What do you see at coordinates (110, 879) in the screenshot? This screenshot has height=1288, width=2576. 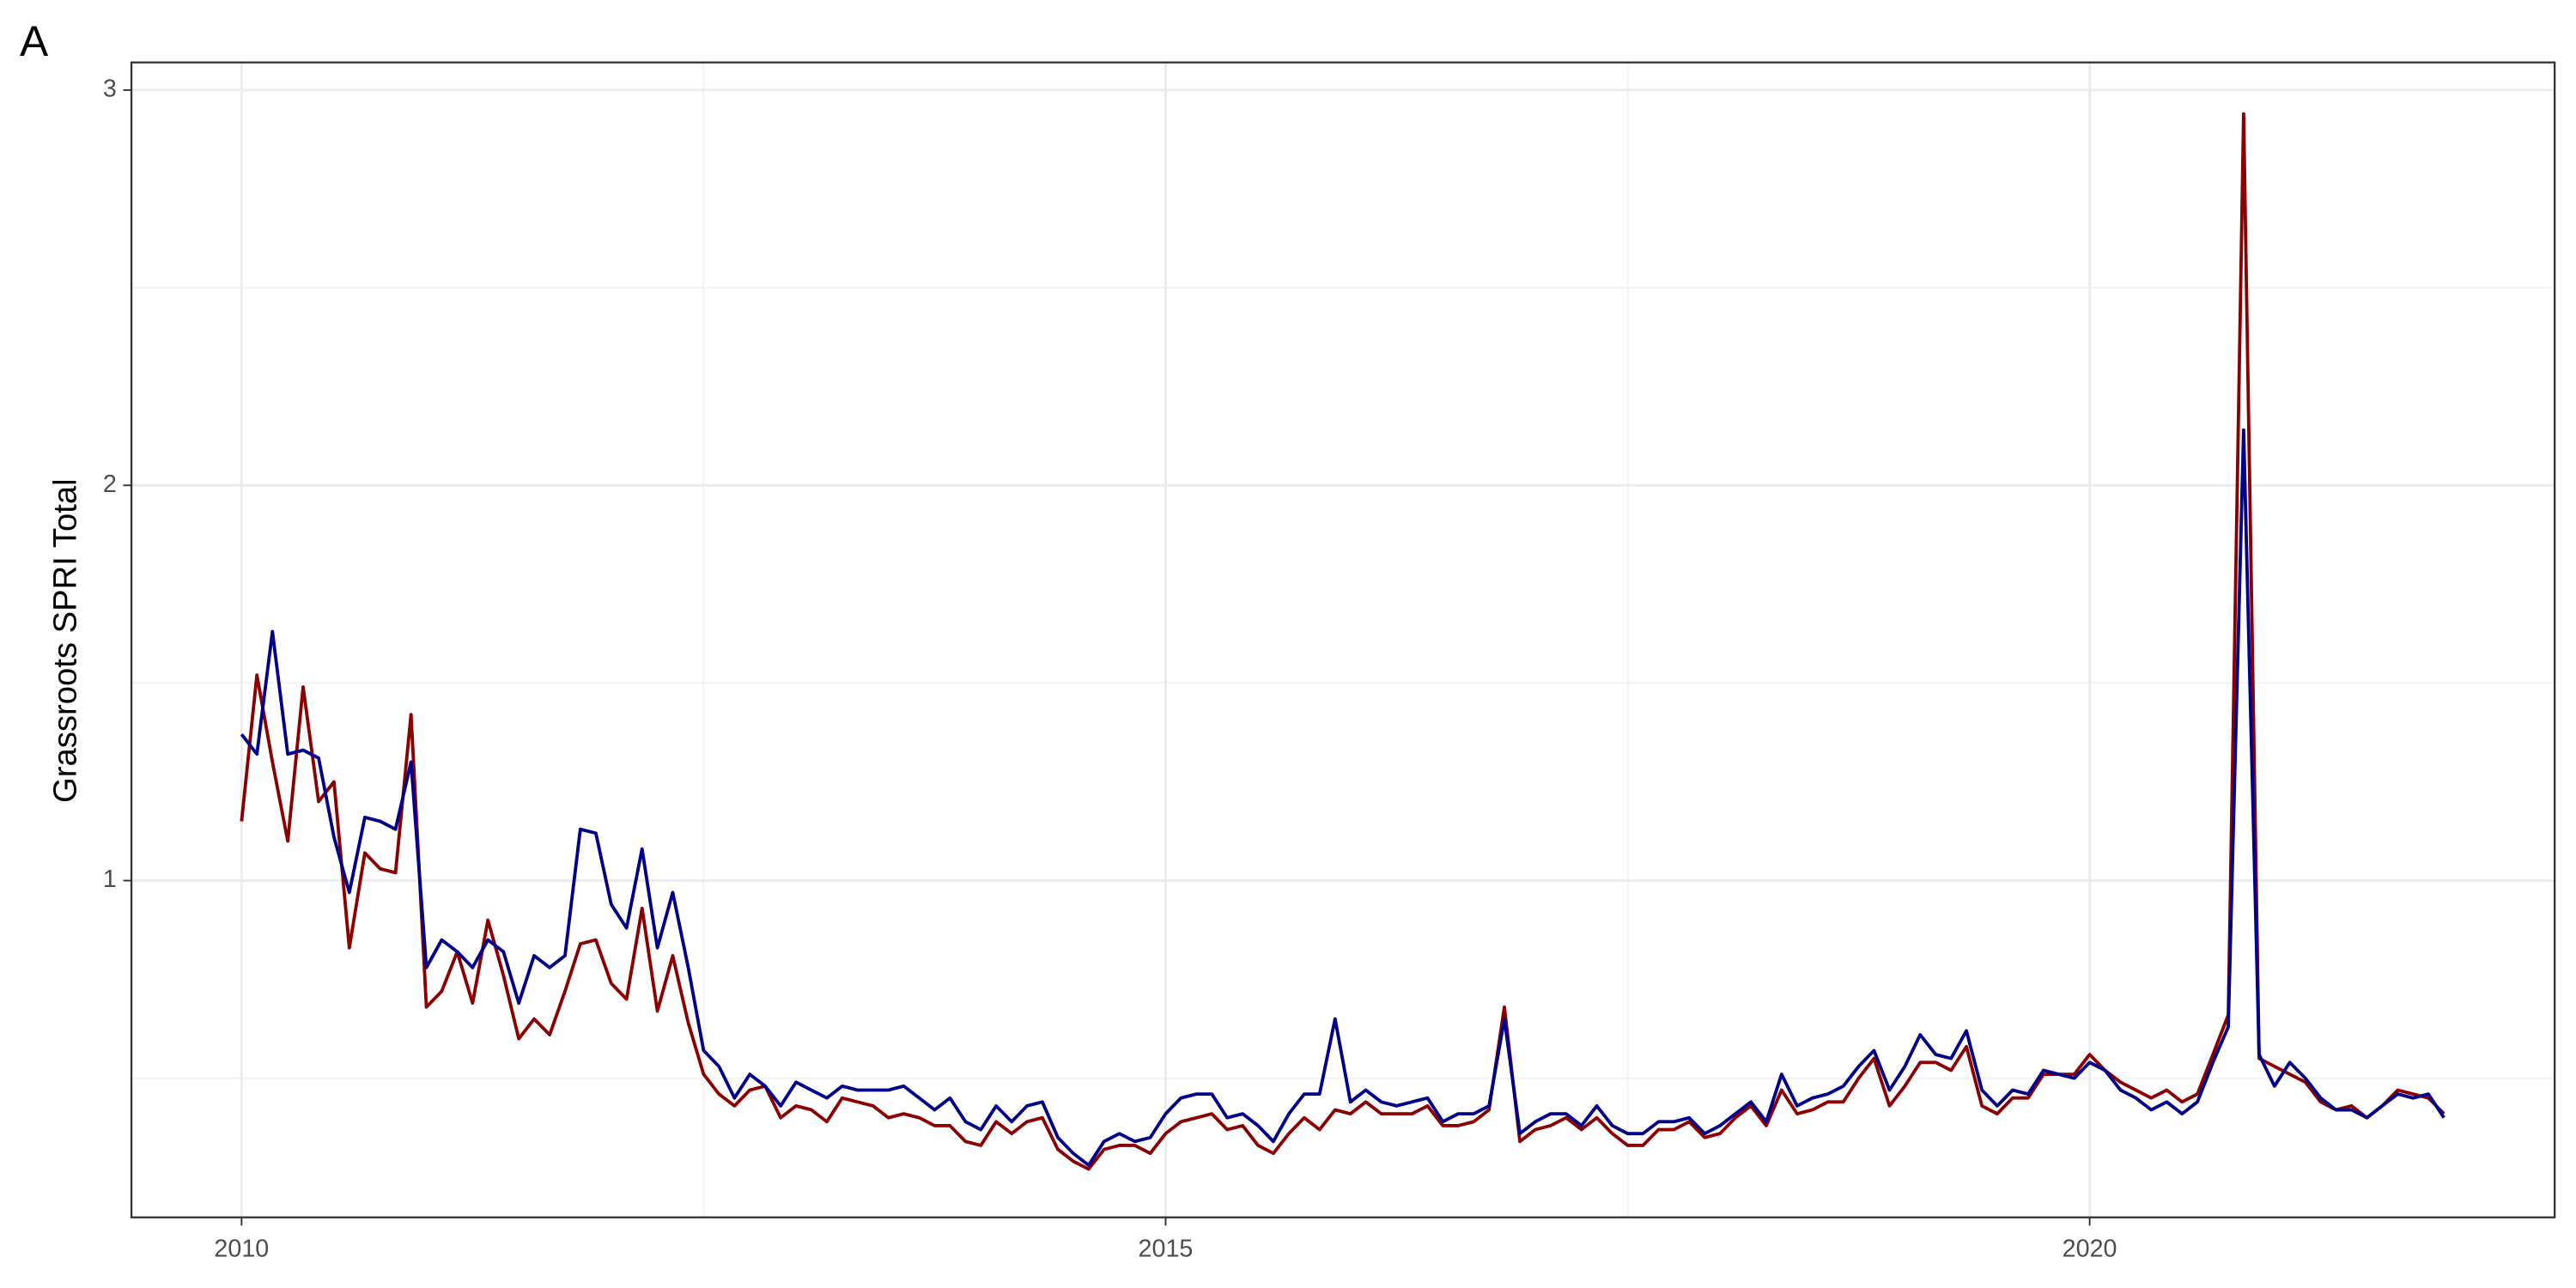 I see `y-tick-label: 1` at bounding box center [110, 879].